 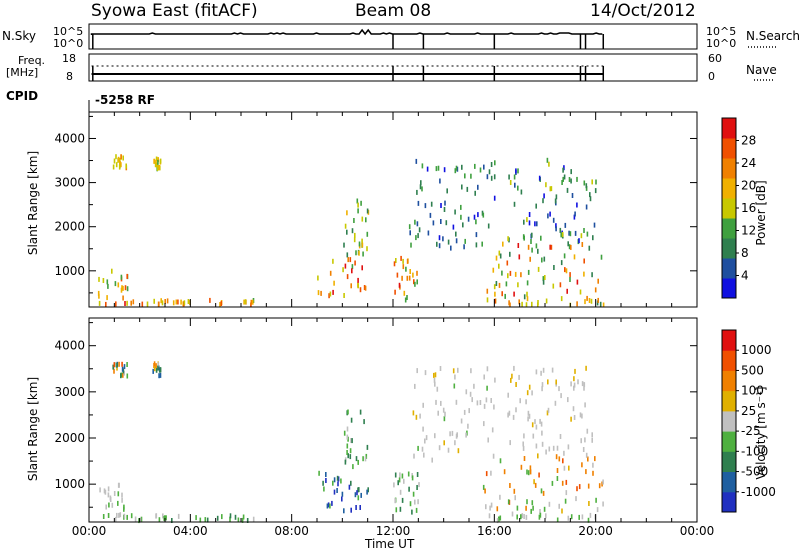 What do you see at coordinates (69, 58) in the screenshot?
I see `freq-tick-top: 18` at bounding box center [69, 58].